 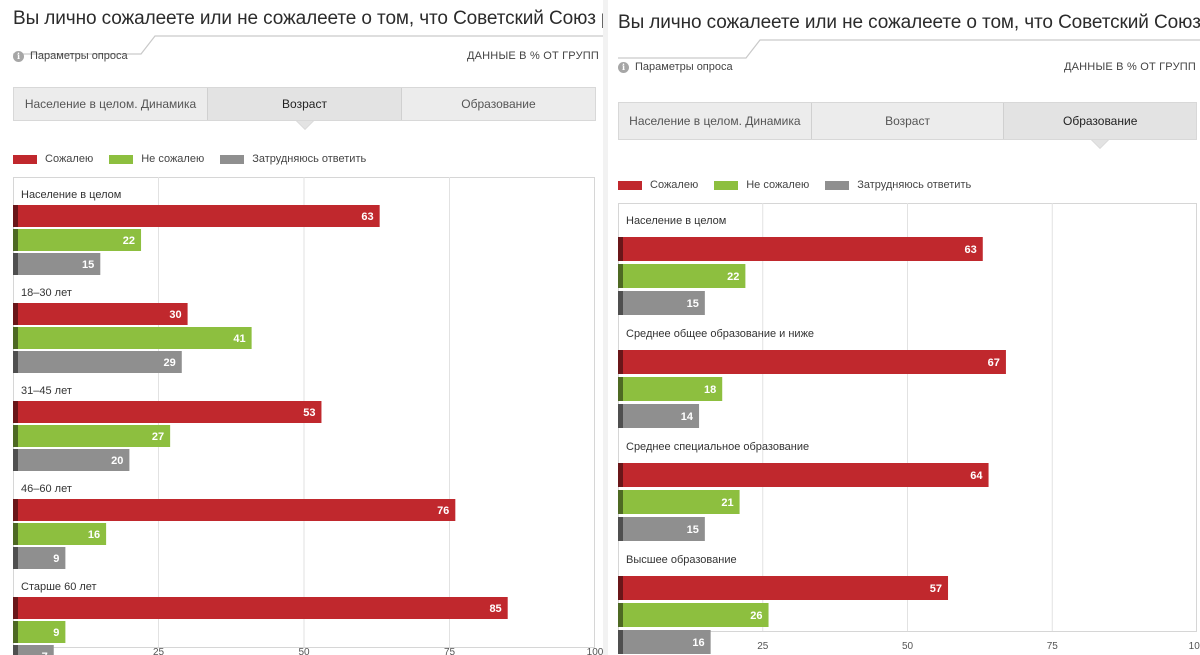 What do you see at coordinates (630, 185) in the screenshot?
I see `legend-swatch-regret` at bounding box center [630, 185].